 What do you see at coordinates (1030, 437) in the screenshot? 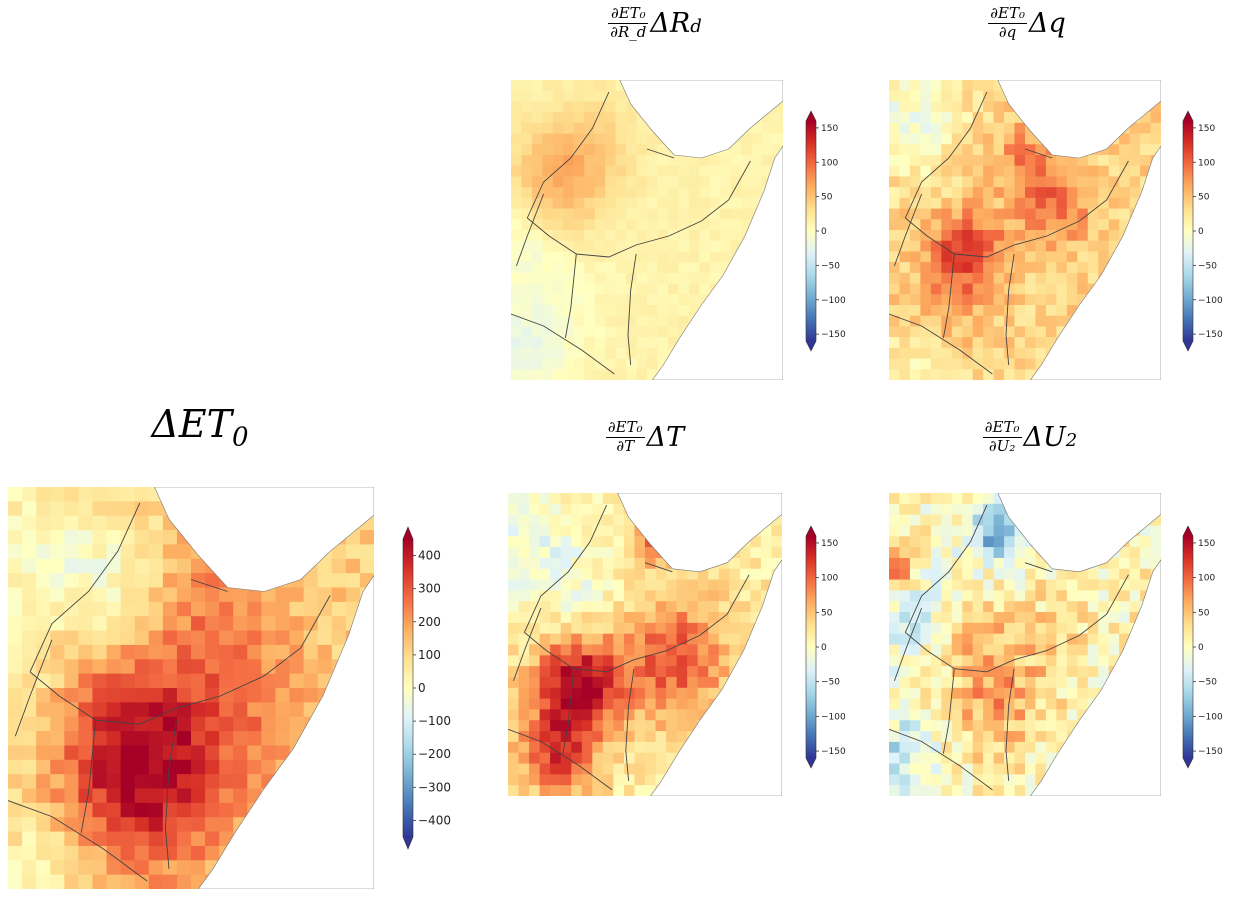
I see `panel-title: ∂ET₀ ∂U₂ ΔU2` at bounding box center [1030, 437].